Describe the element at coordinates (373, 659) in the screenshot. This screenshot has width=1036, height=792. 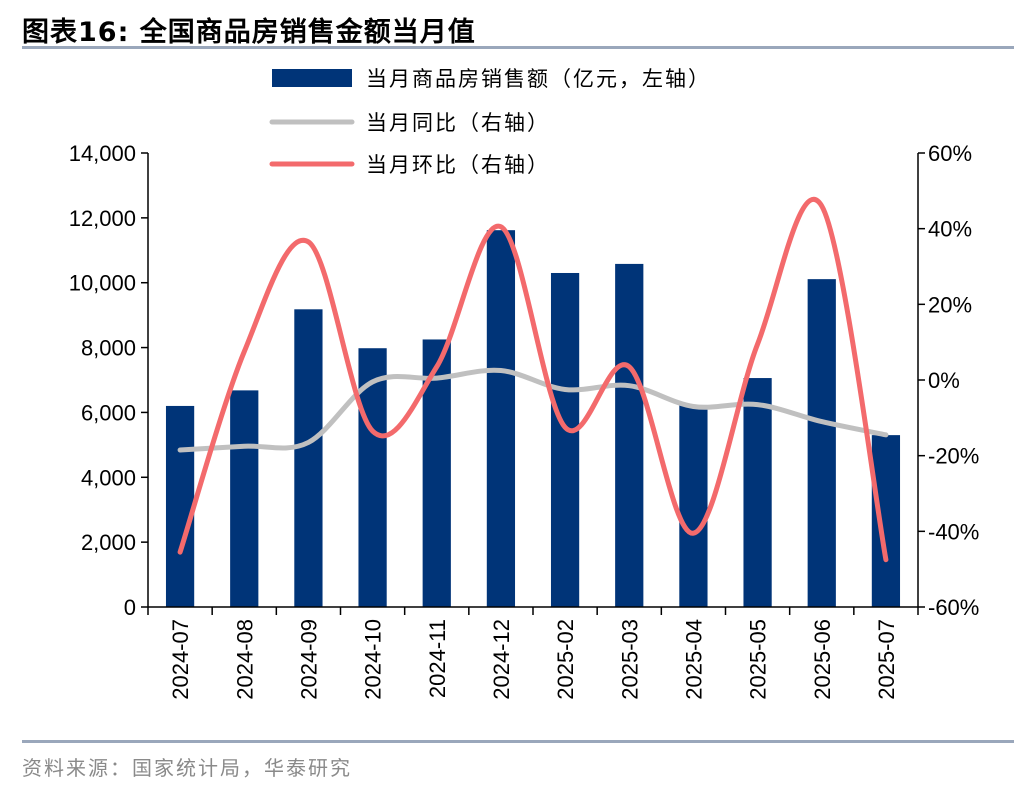
I see `x-tick-label: 2024-10` at that location.